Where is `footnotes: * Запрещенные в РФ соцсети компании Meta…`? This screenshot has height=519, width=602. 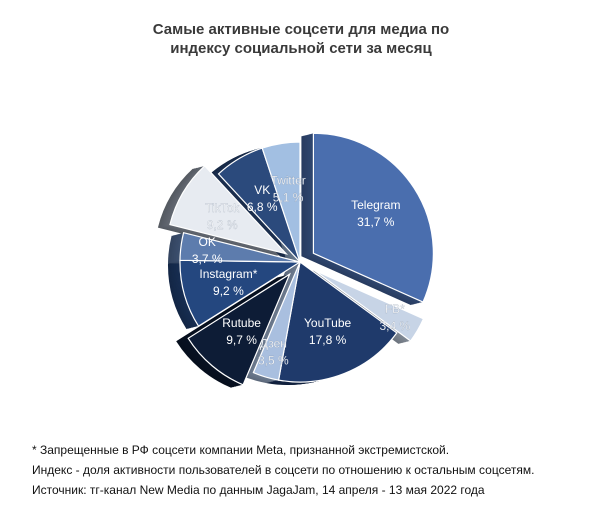
footnotes: * Запрещенные в РФ соцсети компании Meta… is located at coordinates (312, 470).